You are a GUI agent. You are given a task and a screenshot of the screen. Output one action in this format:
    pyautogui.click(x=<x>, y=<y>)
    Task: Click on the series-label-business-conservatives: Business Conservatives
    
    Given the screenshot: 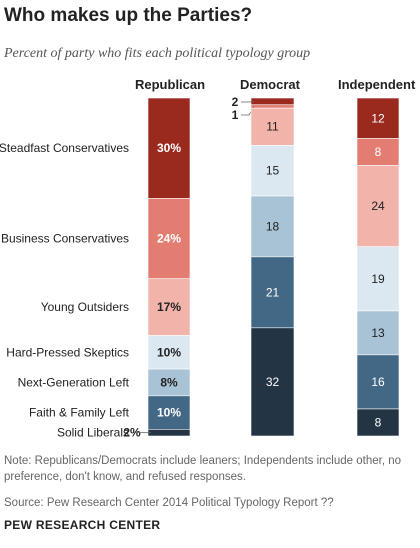 What is the action you would take?
    pyautogui.click(x=65, y=239)
    